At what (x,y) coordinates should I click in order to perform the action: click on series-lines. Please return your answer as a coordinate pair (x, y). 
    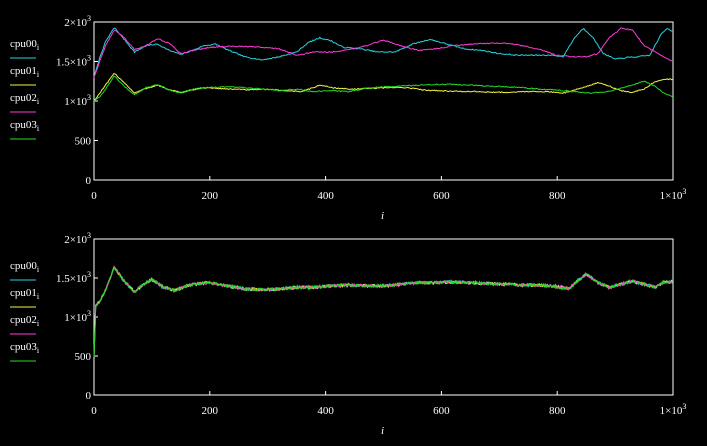
    Looking at the image, I should click on (383, 64).